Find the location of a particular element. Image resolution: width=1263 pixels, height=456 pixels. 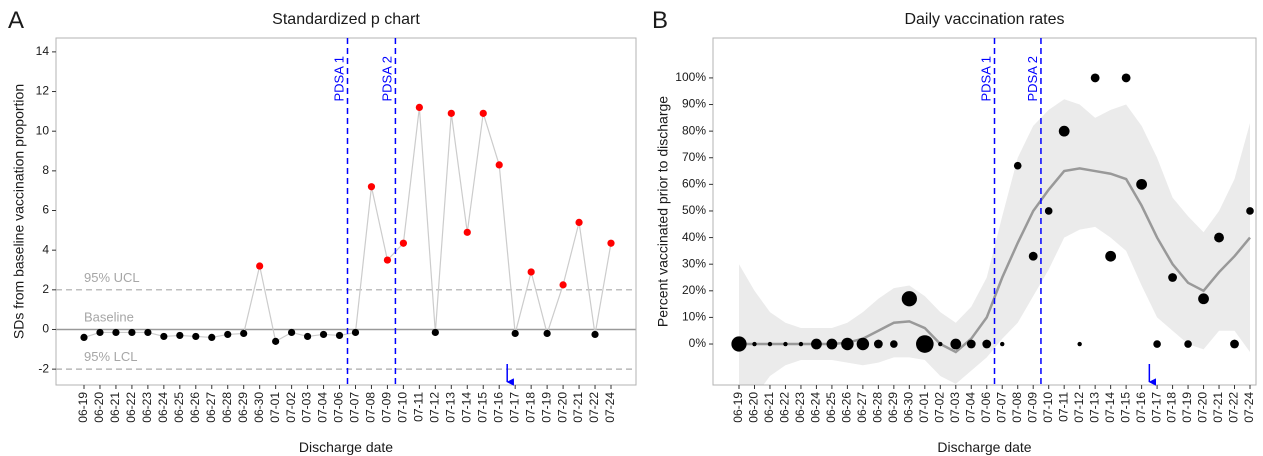

y-tick-label: 100% is located at coordinates (690, 77).